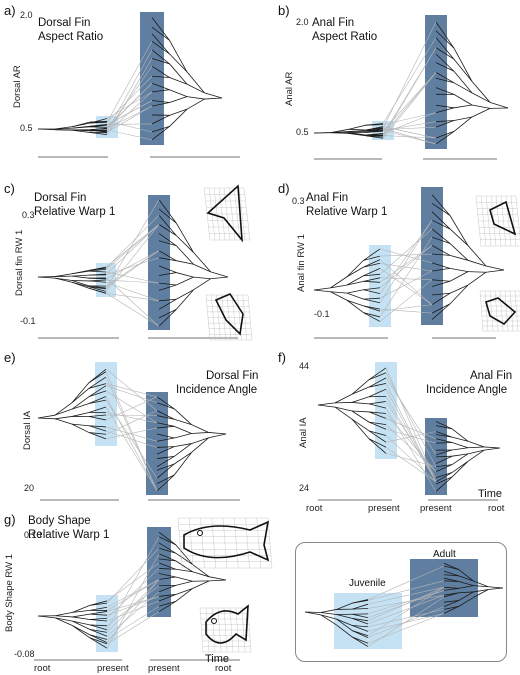 This screenshot has width=520, height=675. I want to click on inset-g-top-fish-outline, so click(226, 541).